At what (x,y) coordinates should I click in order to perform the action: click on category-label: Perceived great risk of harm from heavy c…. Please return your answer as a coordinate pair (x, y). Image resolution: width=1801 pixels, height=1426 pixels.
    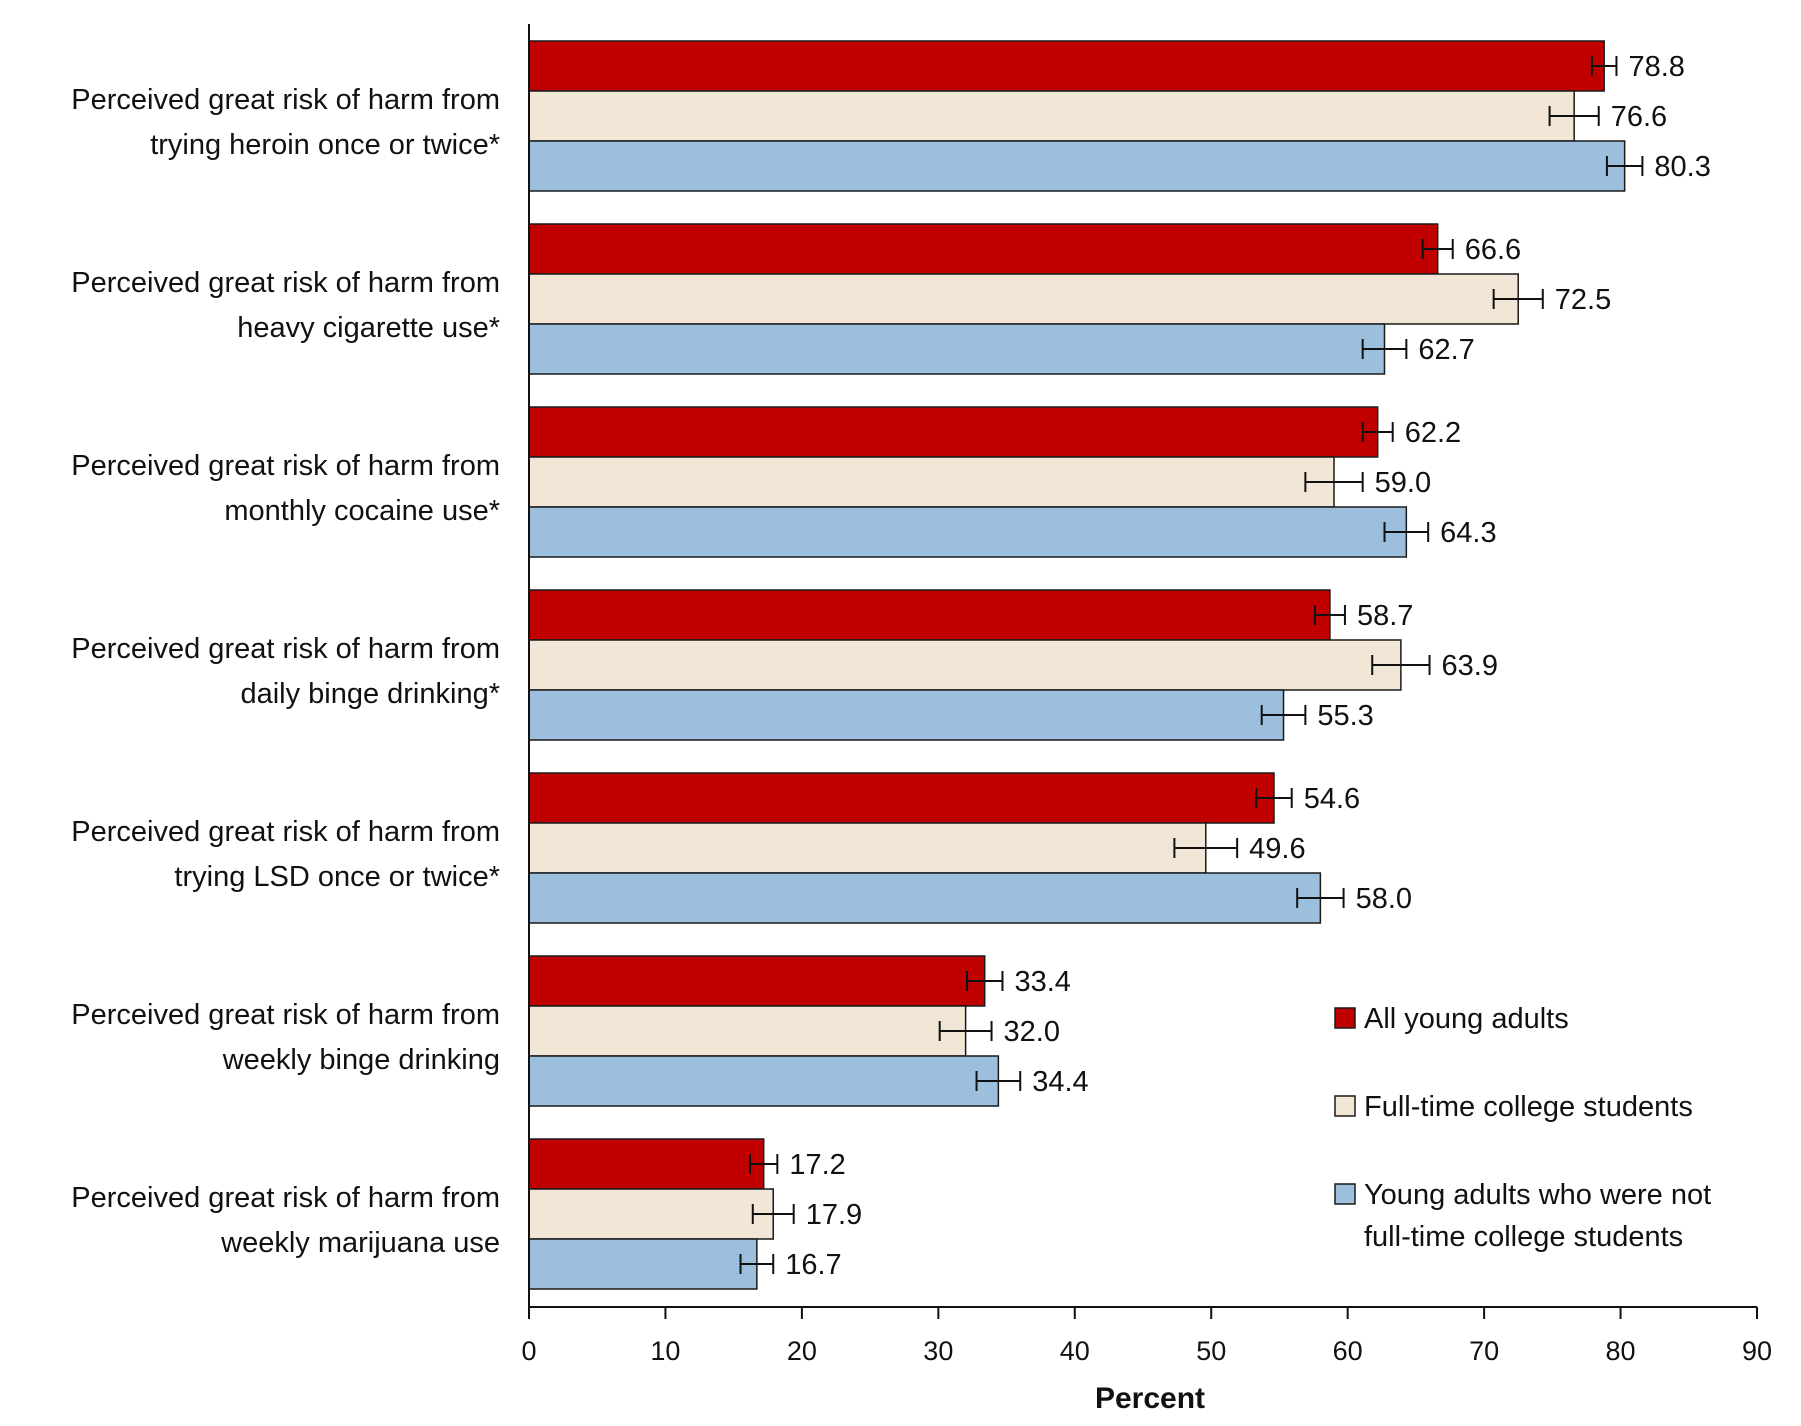
    Looking at the image, I should click on (285, 305).